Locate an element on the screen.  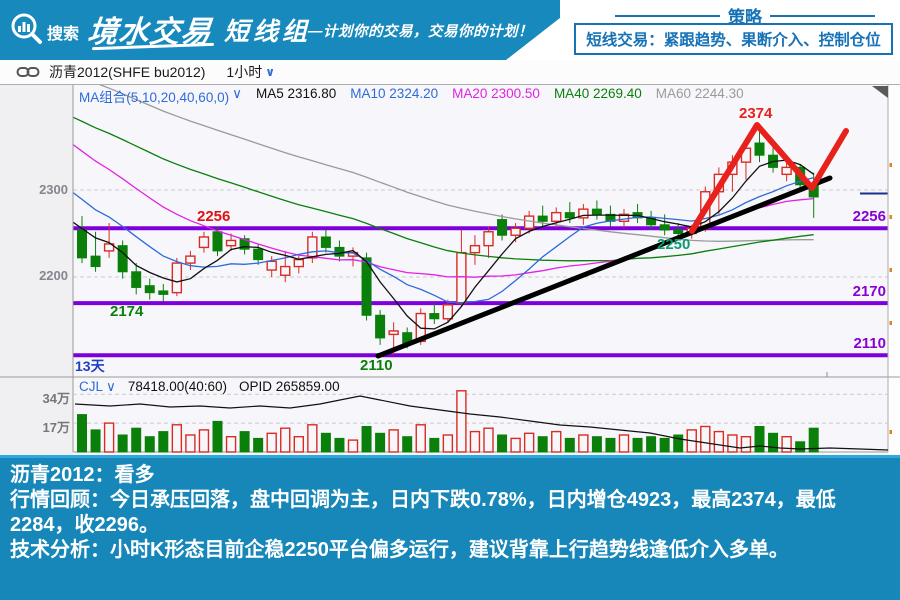
chart-annotation-2174: 2174 is located at coordinates (127, 311).